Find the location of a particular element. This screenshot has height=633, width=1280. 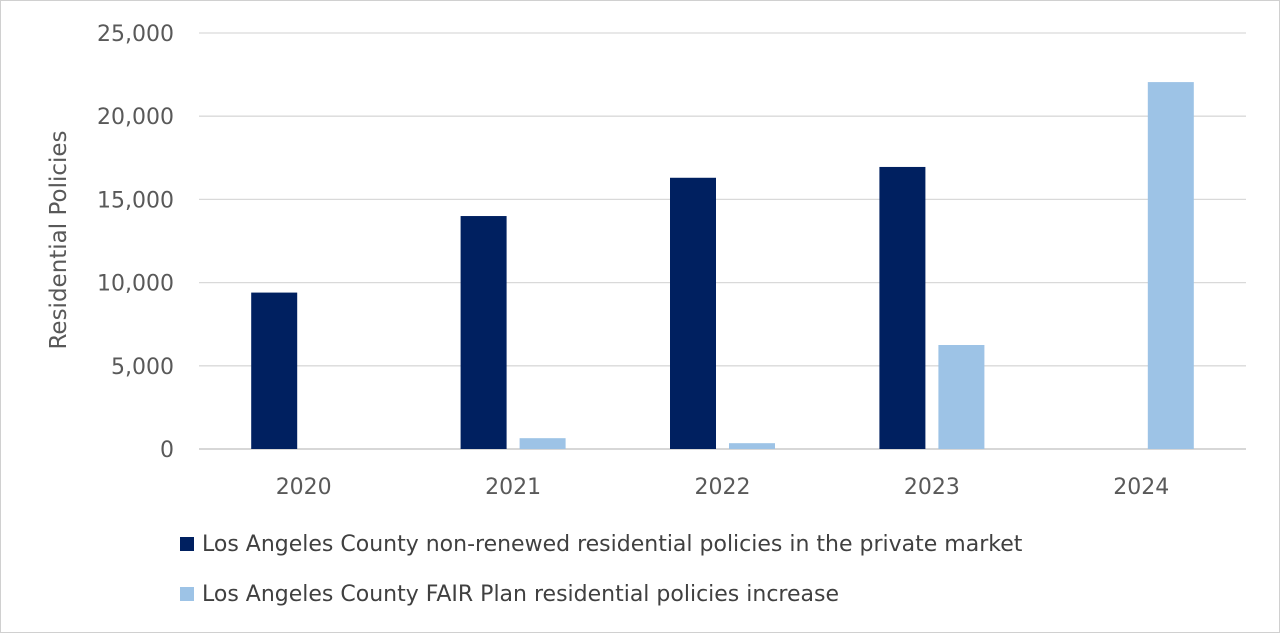

bar-fair-plan-2024 is located at coordinates (1170, 265).